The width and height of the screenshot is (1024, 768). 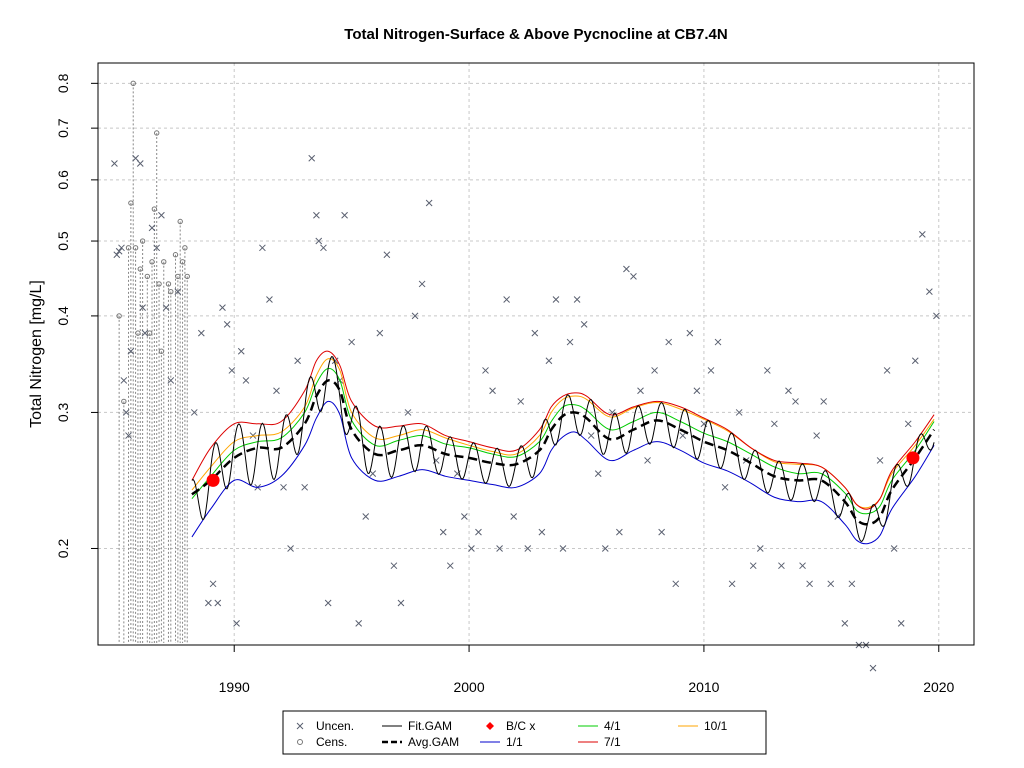 I want to click on legend-box, so click(x=524, y=732).